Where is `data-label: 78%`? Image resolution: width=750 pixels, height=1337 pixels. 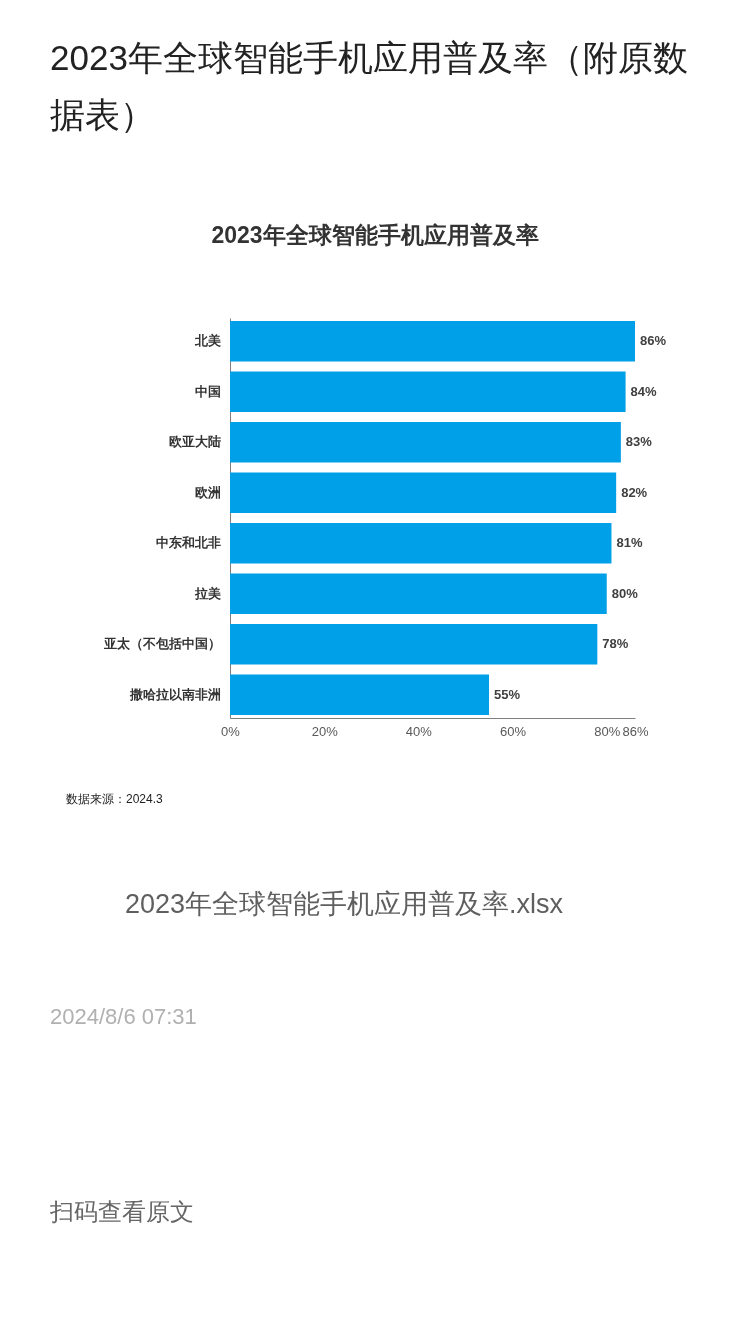 data-label: 78% is located at coordinates (615, 644).